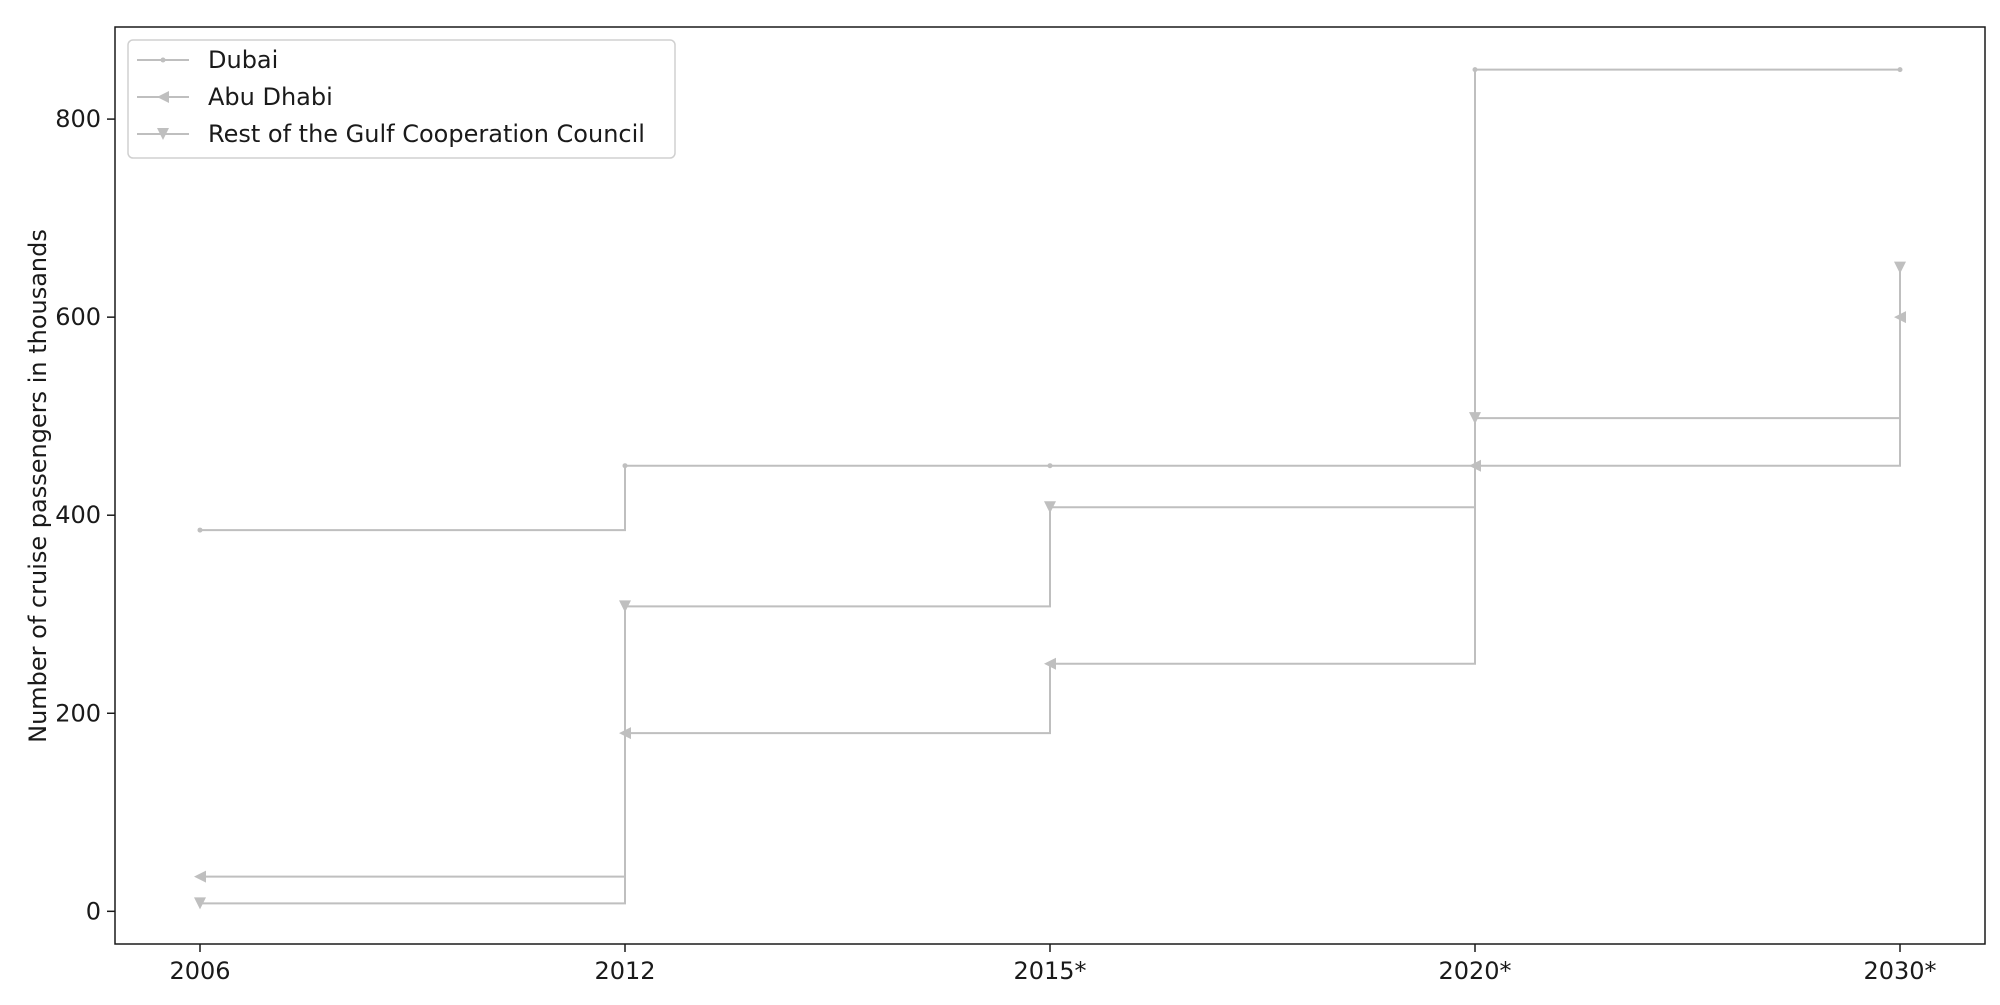 The height and width of the screenshot is (1005, 2000). I want to click on legend-label: Rest of the Gulf Cooperation Council, so click(426, 134).